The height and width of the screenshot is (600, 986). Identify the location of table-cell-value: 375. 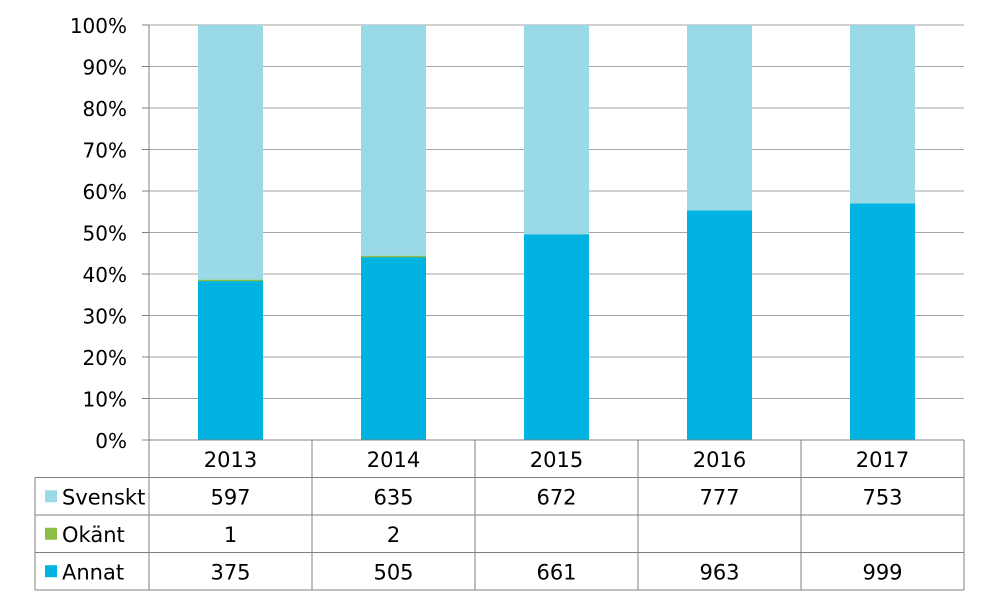
(230, 572).